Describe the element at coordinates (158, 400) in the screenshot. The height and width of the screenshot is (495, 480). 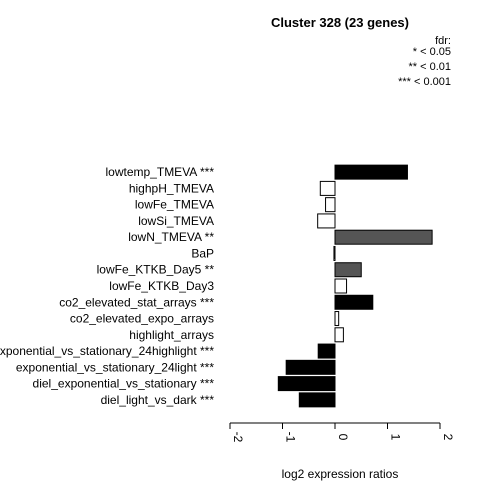
I see `category-label-15: diel_light_vs_dark ***` at that location.